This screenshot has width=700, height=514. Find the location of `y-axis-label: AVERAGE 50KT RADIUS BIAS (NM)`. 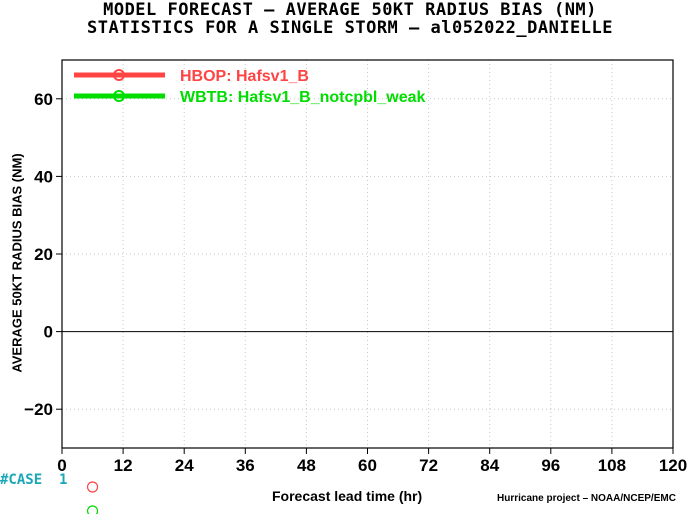

y-axis-label: AVERAGE 50KT RADIUS BIAS (NM) is located at coordinates (17, 263).